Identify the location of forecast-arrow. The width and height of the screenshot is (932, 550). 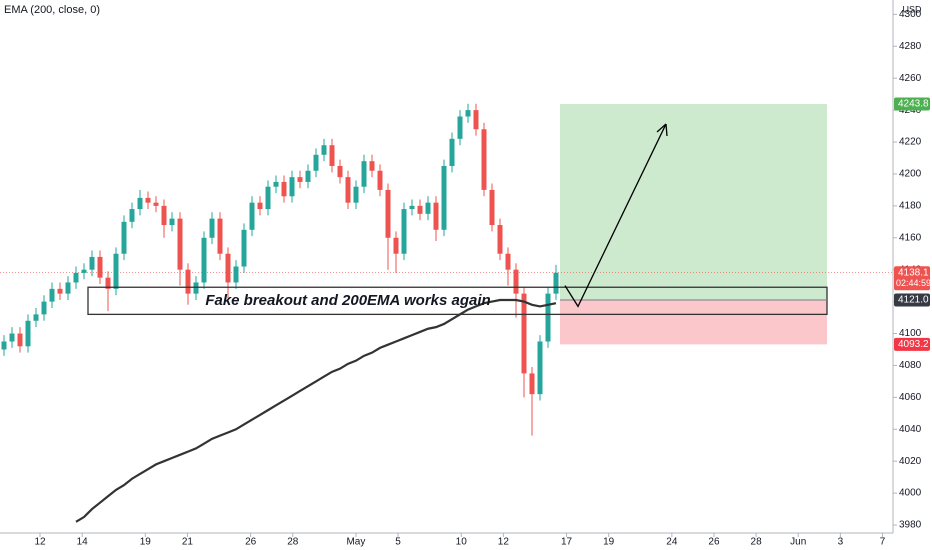
(615, 215).